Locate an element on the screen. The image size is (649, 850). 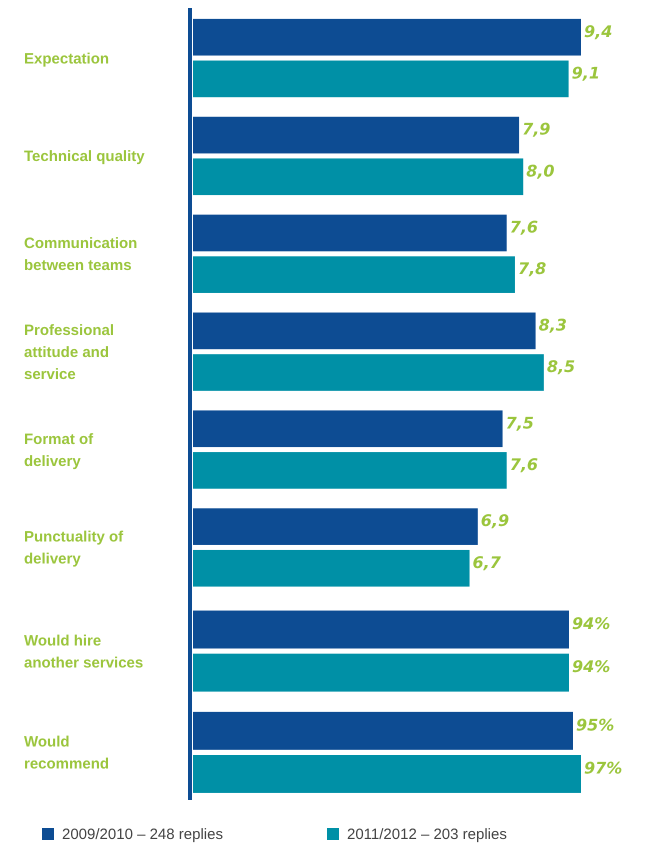
data-label: 6,7 is located at coordinates (487, 562).